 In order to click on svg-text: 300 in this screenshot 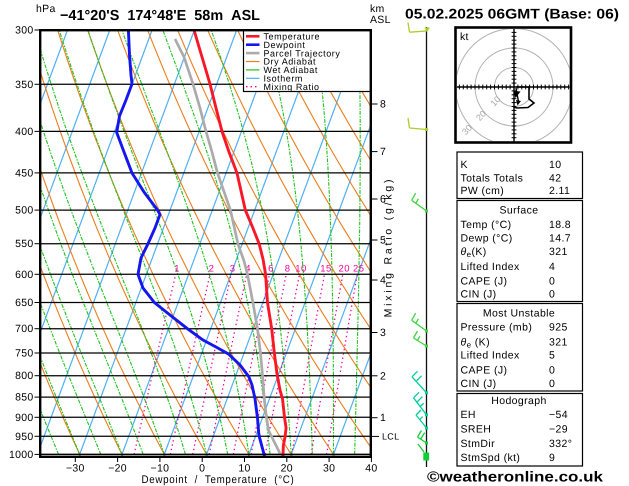, I will do `click(24, 31)`.